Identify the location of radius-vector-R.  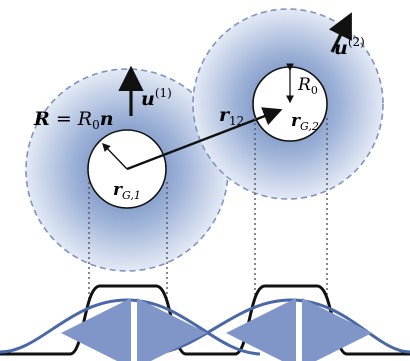
(115, 156).